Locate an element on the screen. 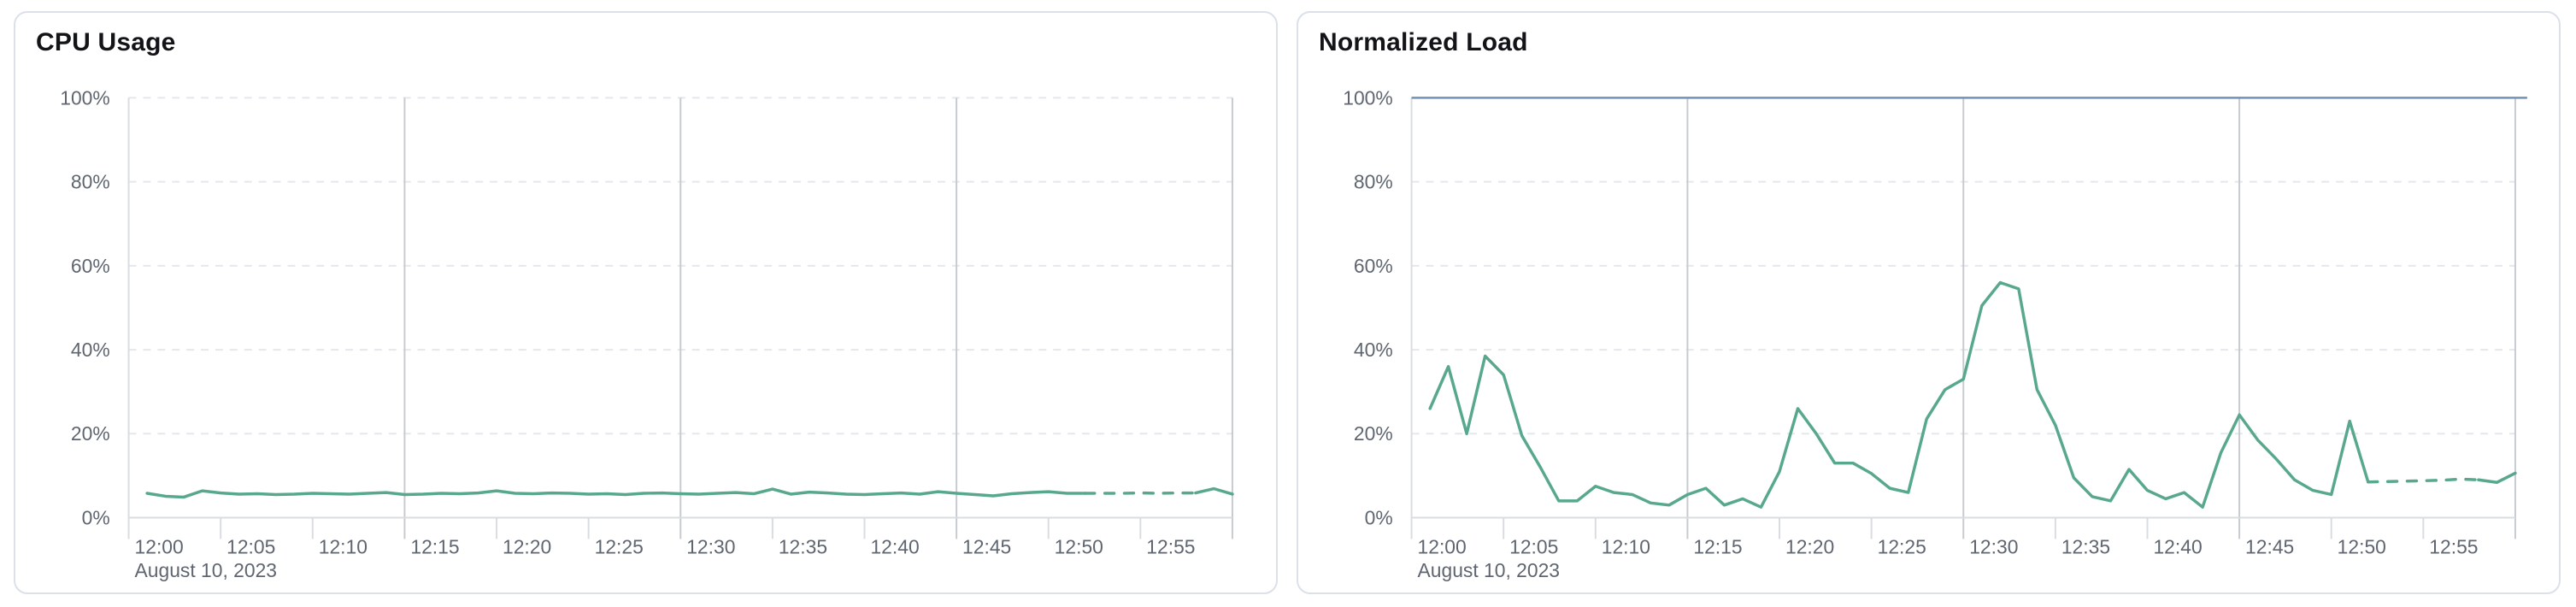 Image resolution: width=2576 pixels, height=607 pixels. cpu-usage-line-solid is located at coordinates (616, 493).